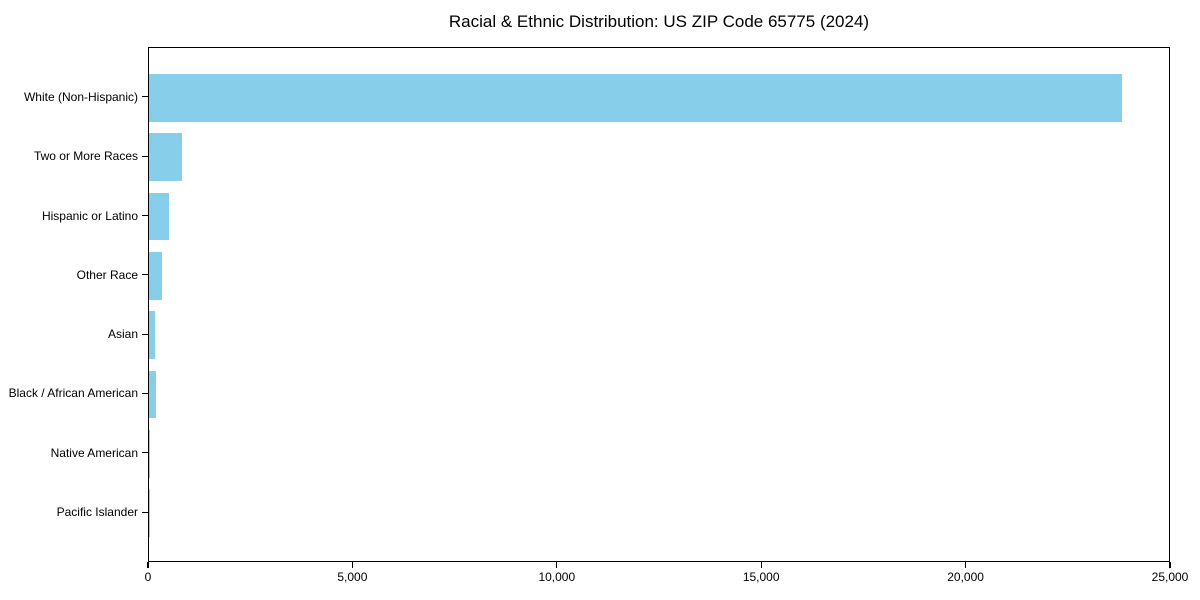 The image size is (1200, 600). What do you see at coordinates (85, 156) in the screenshot?
I see `y-tick-label: Two or More Races` at bounding box center [85, 156].